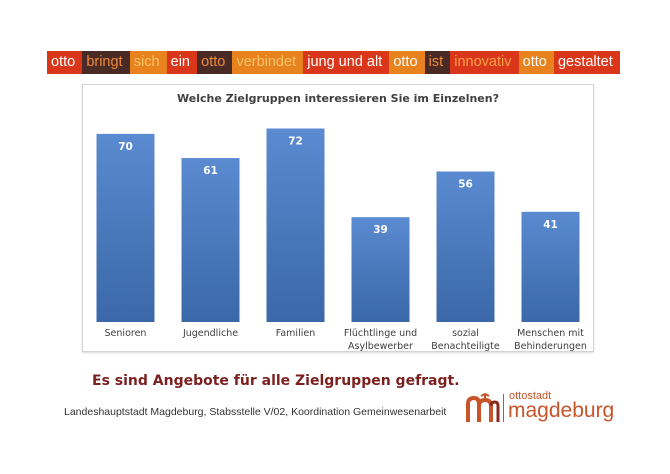 The width and height of the screenshot is (670, 474). Describe the element at coordinates (268, 62) in the screenshot. I see `banner-word: verbindet` at that location.